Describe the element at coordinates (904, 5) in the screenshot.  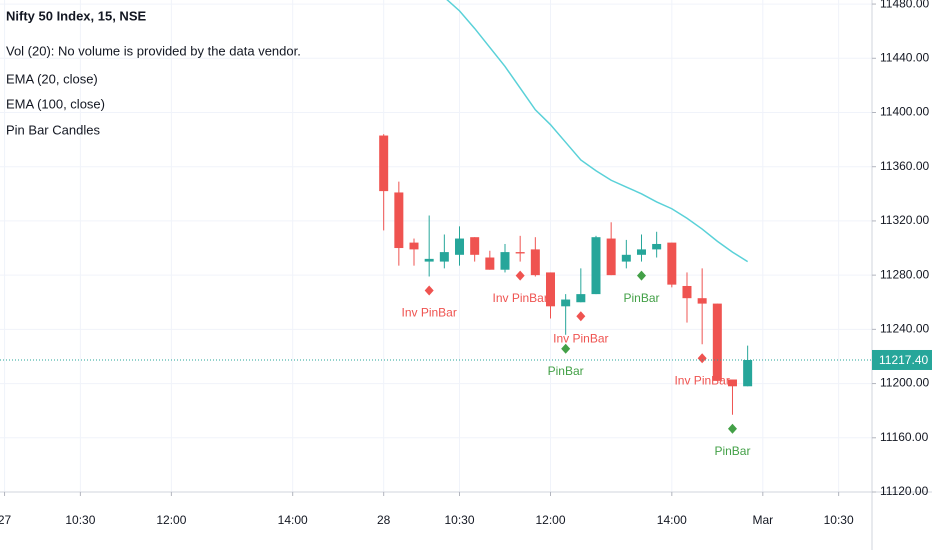
I see `y-tick-label: 11480.00` at that location.